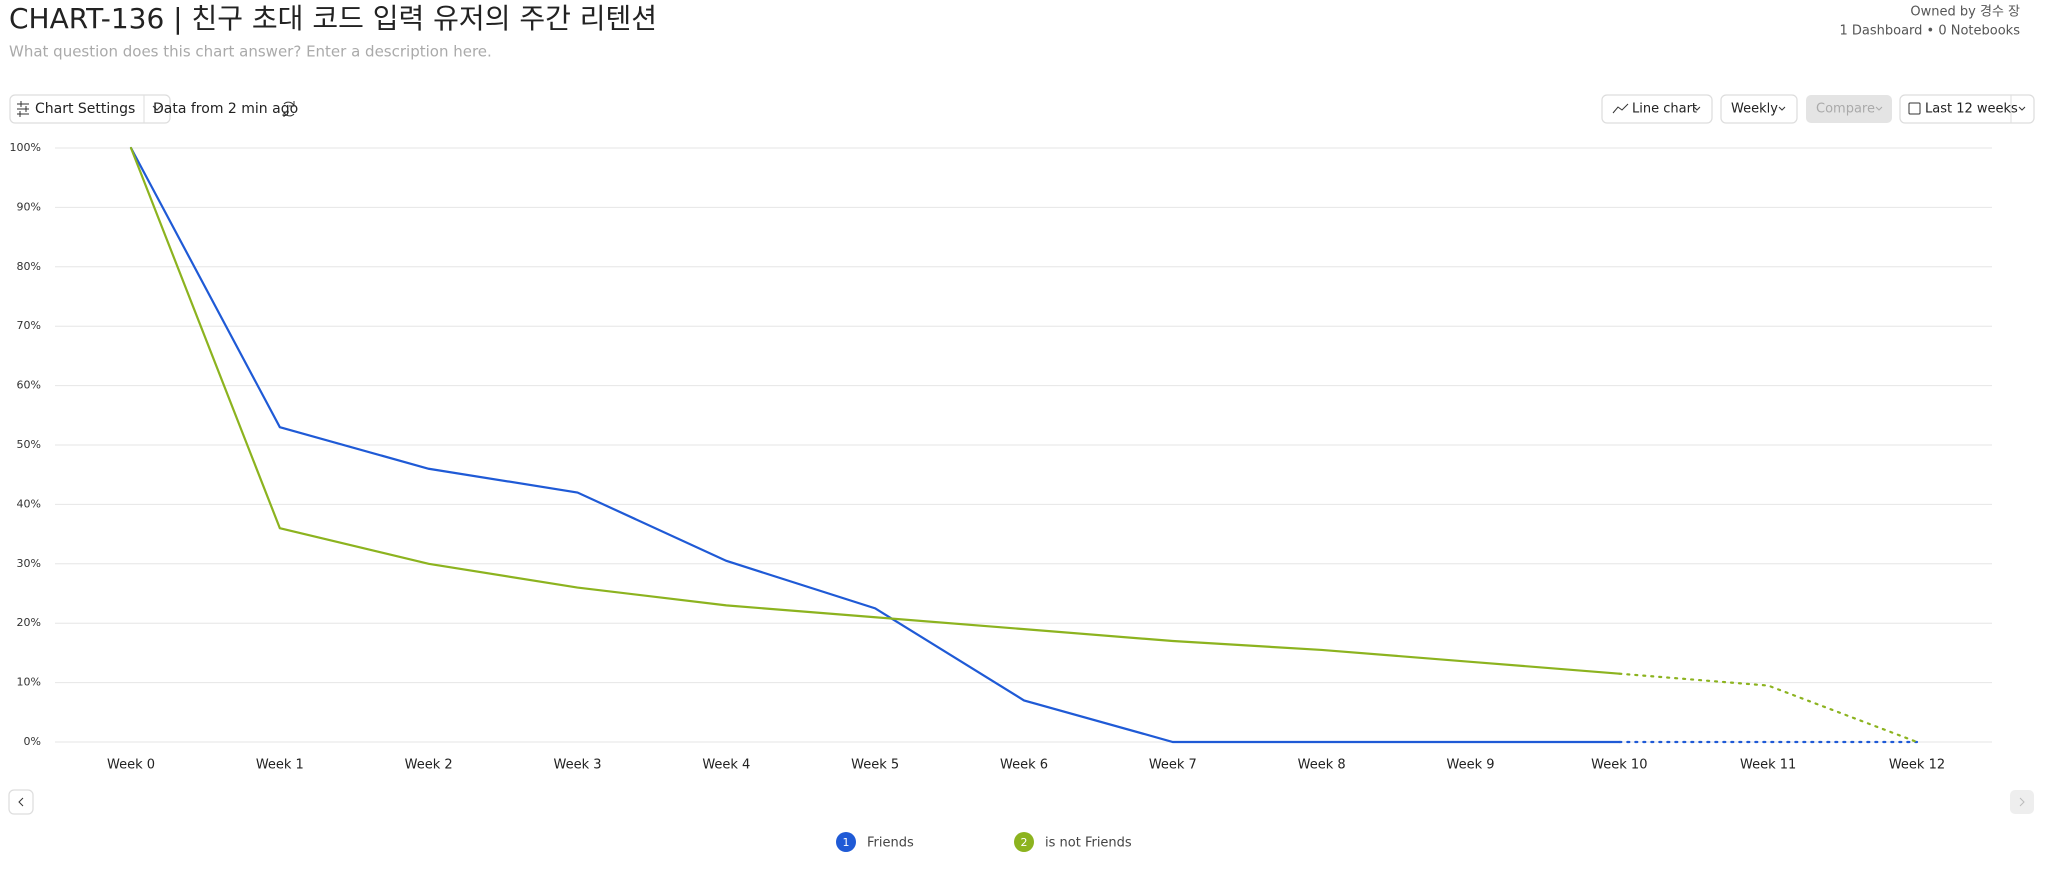 Image resolution: width=2048 pixels, height=871 pixels. What do you see at coordinates (29, 325) in the screenshot?
I see `y-tick-label: 70%` at bounding box center [29, 325].